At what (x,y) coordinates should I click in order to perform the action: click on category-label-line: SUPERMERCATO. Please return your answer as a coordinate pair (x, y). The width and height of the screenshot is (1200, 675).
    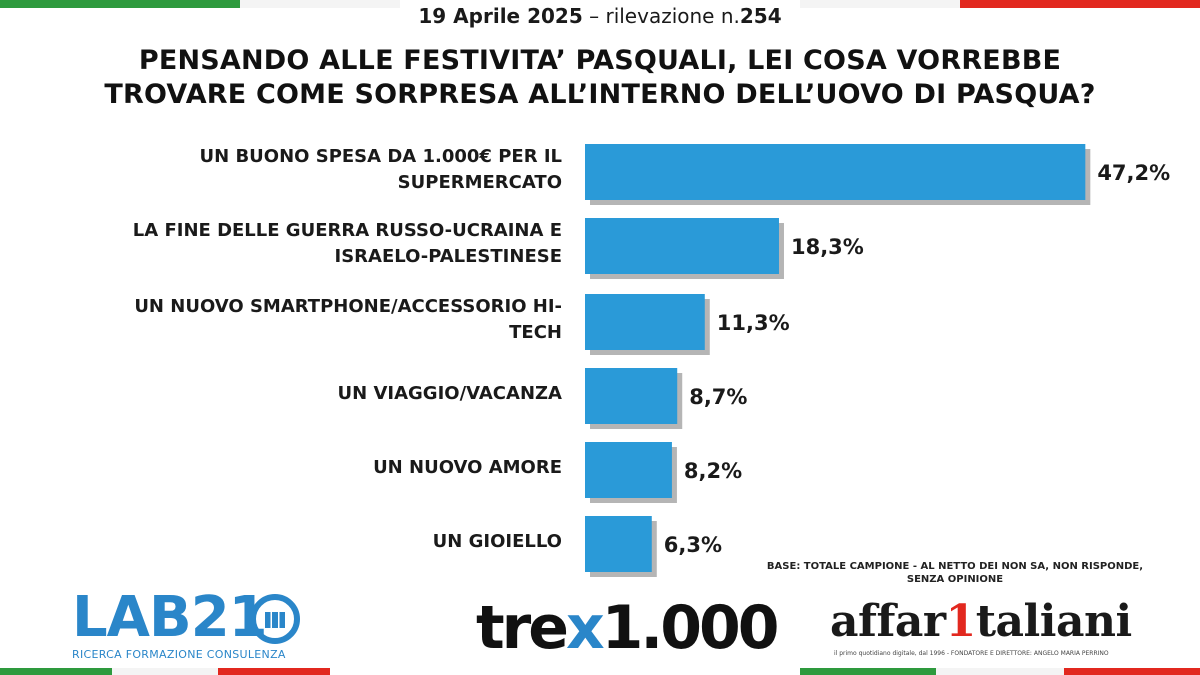
    Looking at the image, I should click on (479, 182).